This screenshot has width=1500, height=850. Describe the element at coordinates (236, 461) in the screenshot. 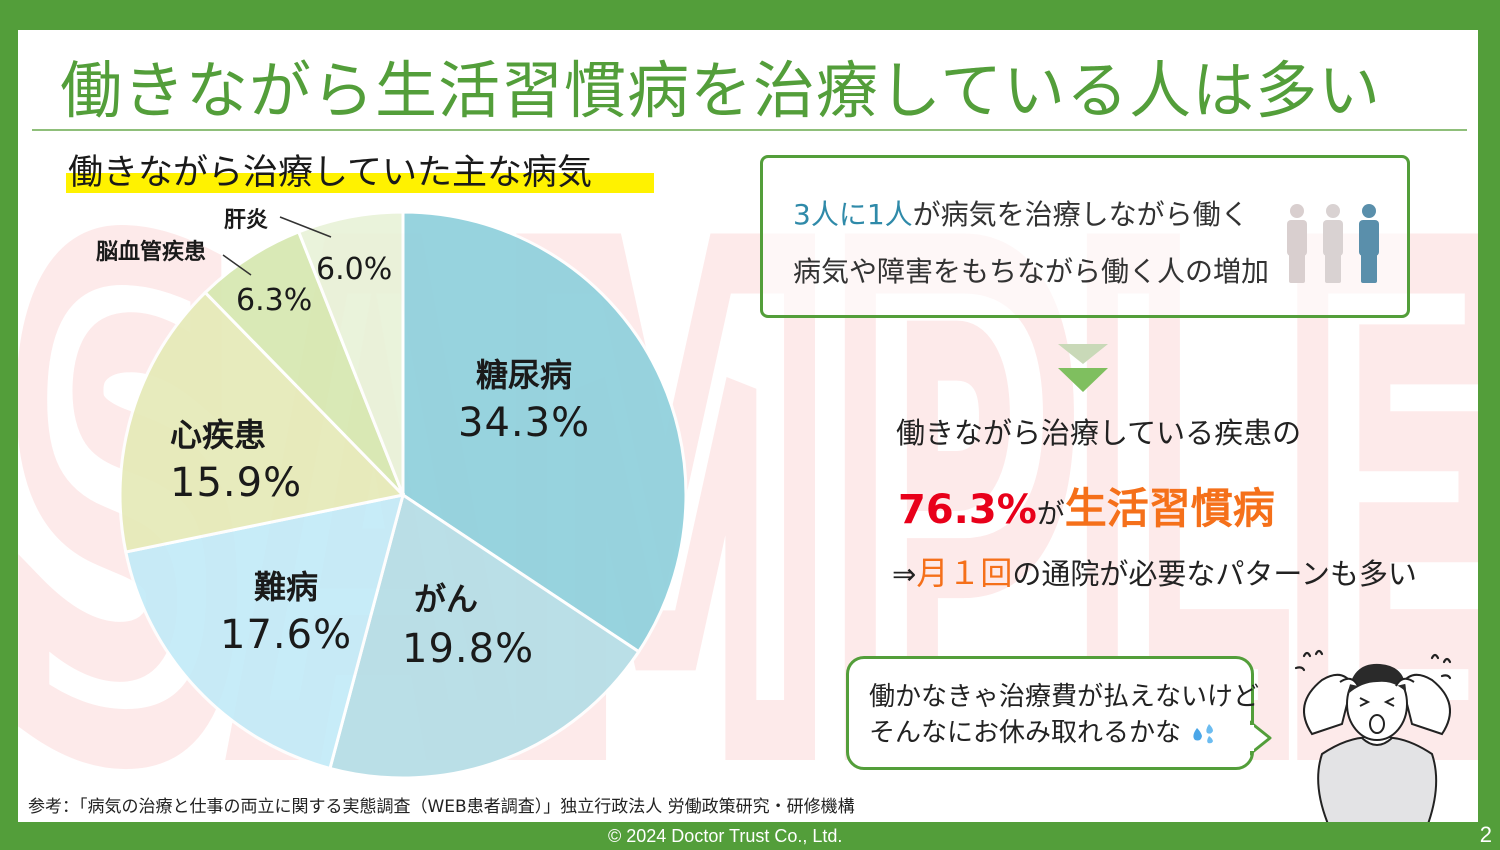

I see `slice-label-heart: 心疾患 15.9%` at that location.